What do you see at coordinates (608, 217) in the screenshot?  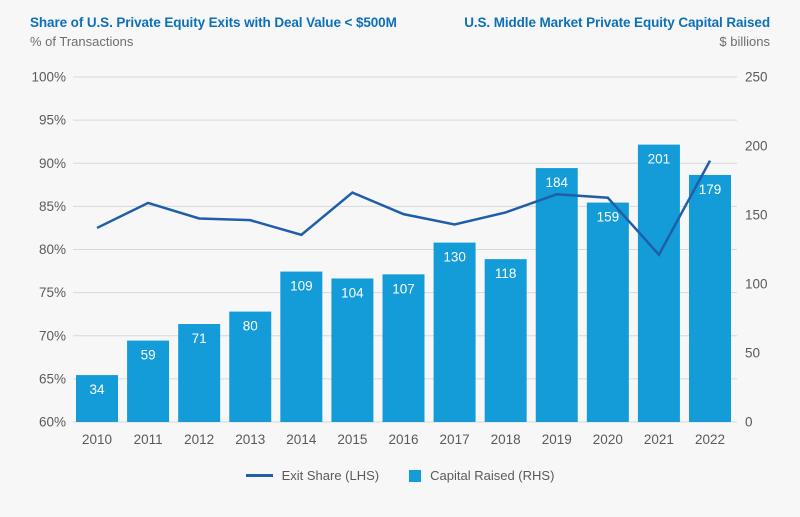 I see `bar-value-label: 159` at bounding box center [608, 217].